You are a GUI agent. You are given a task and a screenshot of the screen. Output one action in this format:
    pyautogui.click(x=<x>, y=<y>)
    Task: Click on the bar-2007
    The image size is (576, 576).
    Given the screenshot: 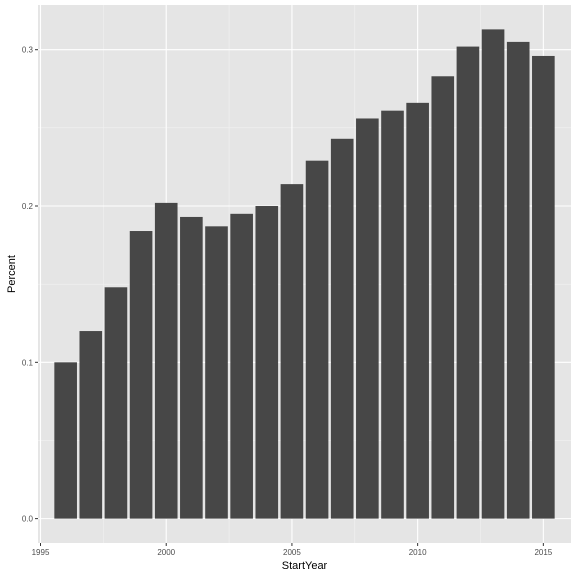 What is the action you would take?
    pyautogui.click(x=342, y=328)
    